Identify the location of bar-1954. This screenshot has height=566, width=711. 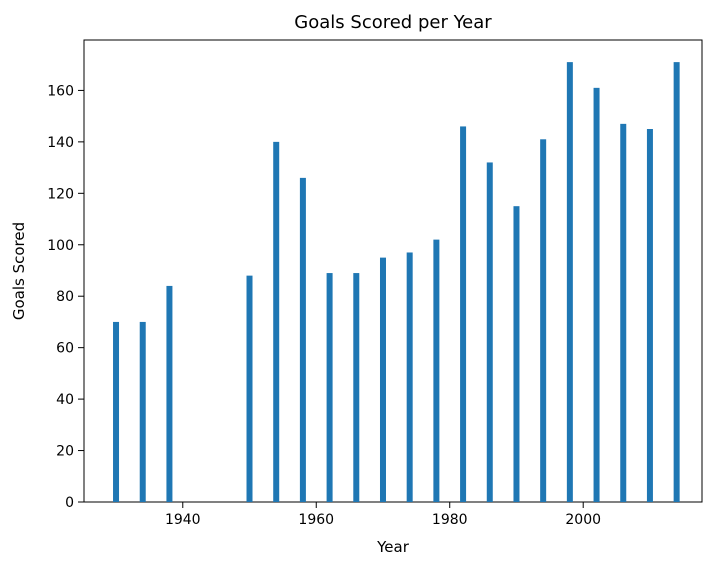
(276, 321).